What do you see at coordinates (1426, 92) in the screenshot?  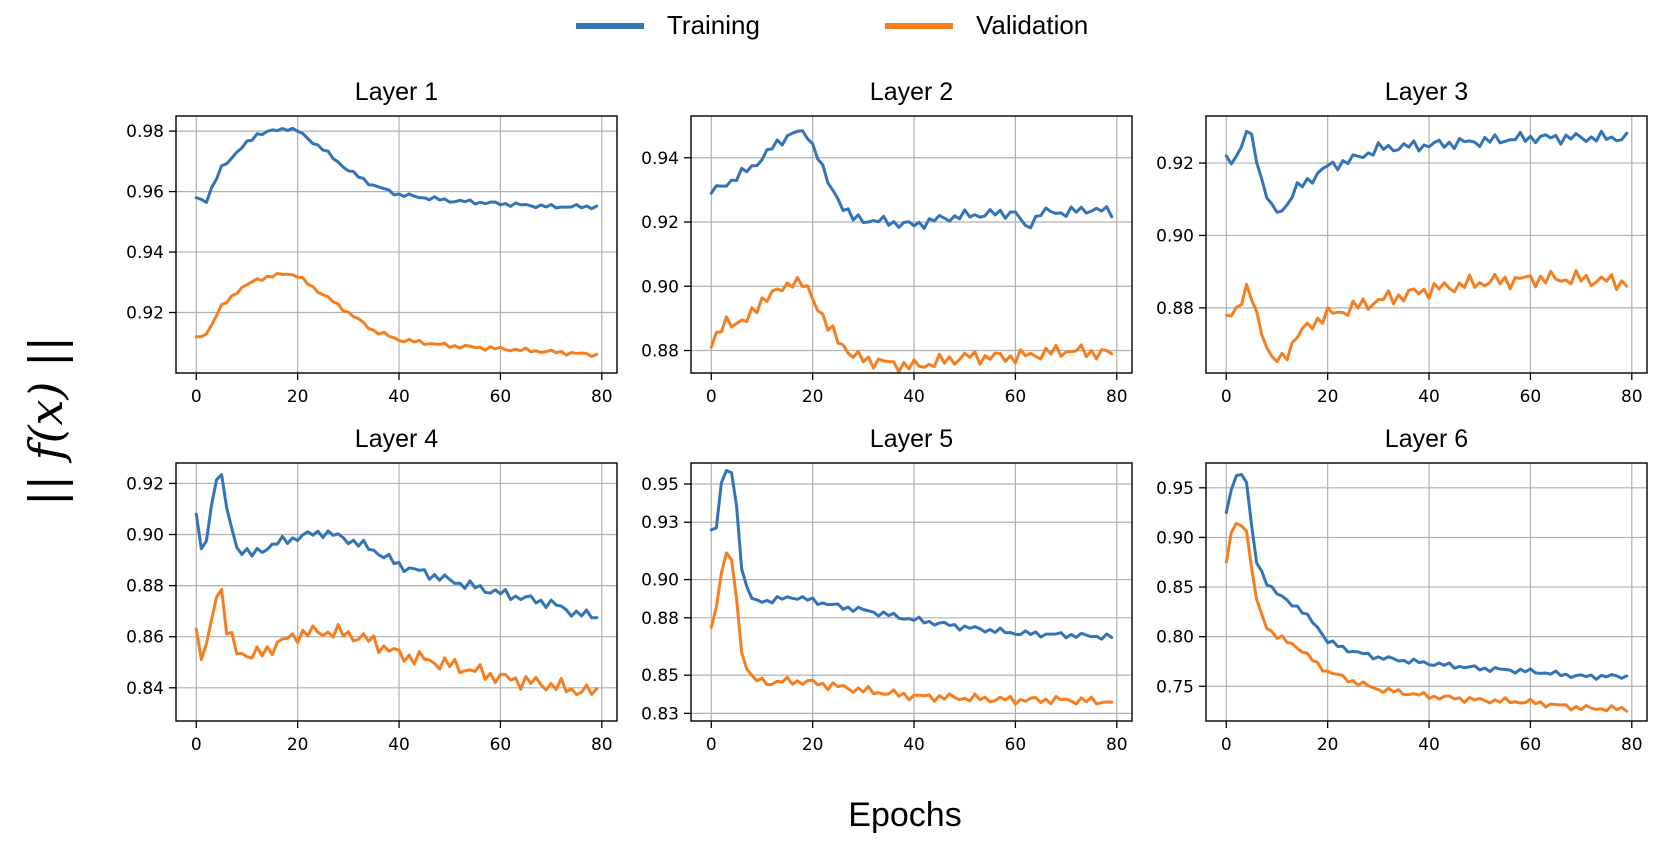 I see `subplot-title: Layer 3` at bounding box center [1426, 92].